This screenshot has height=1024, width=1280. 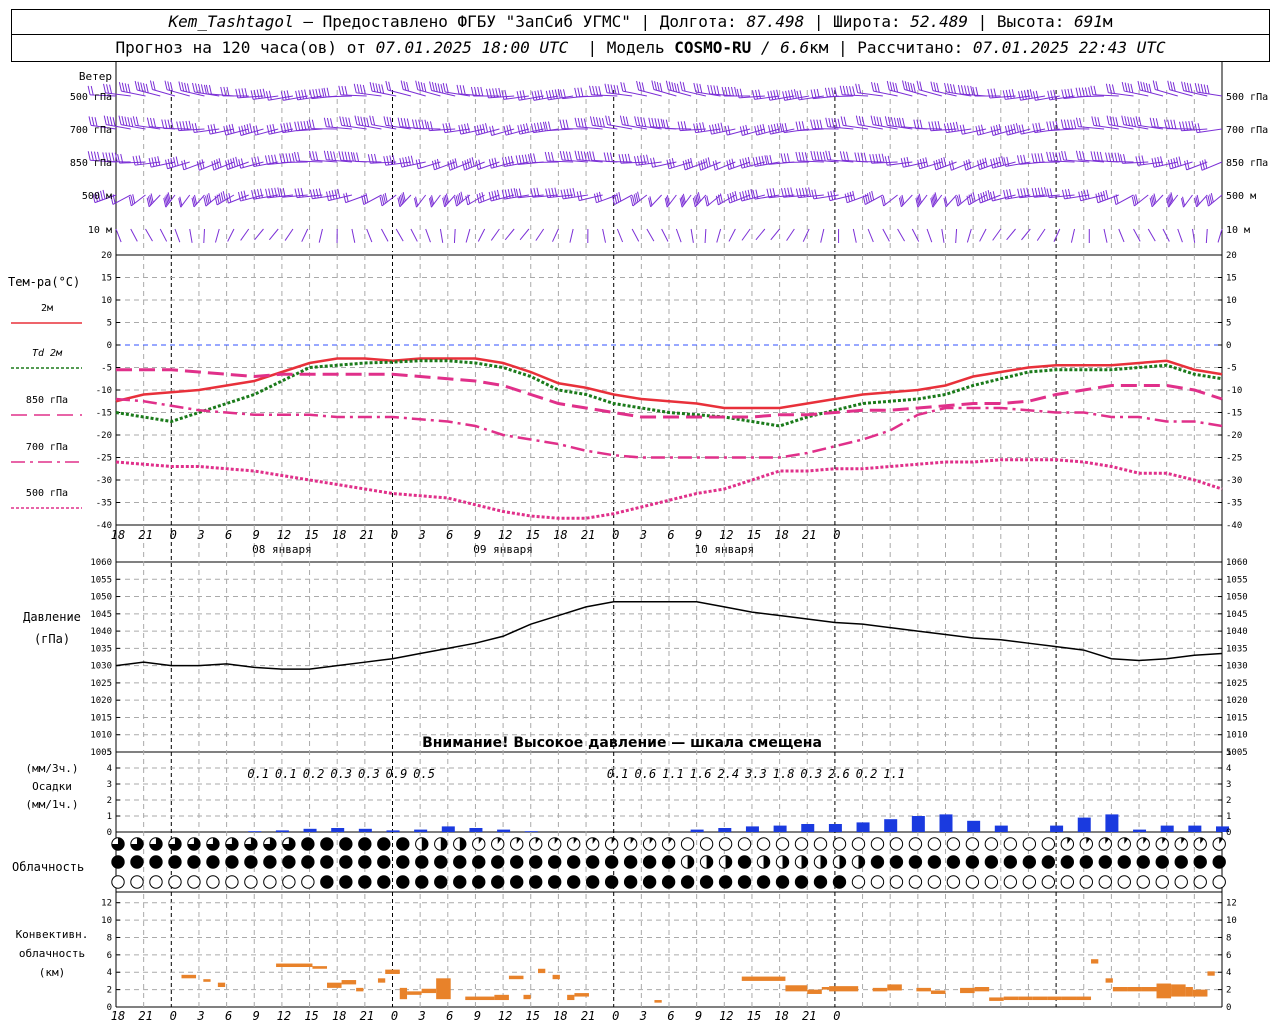 I want to click on tick-label: 10, so click(x=1231, y=921).